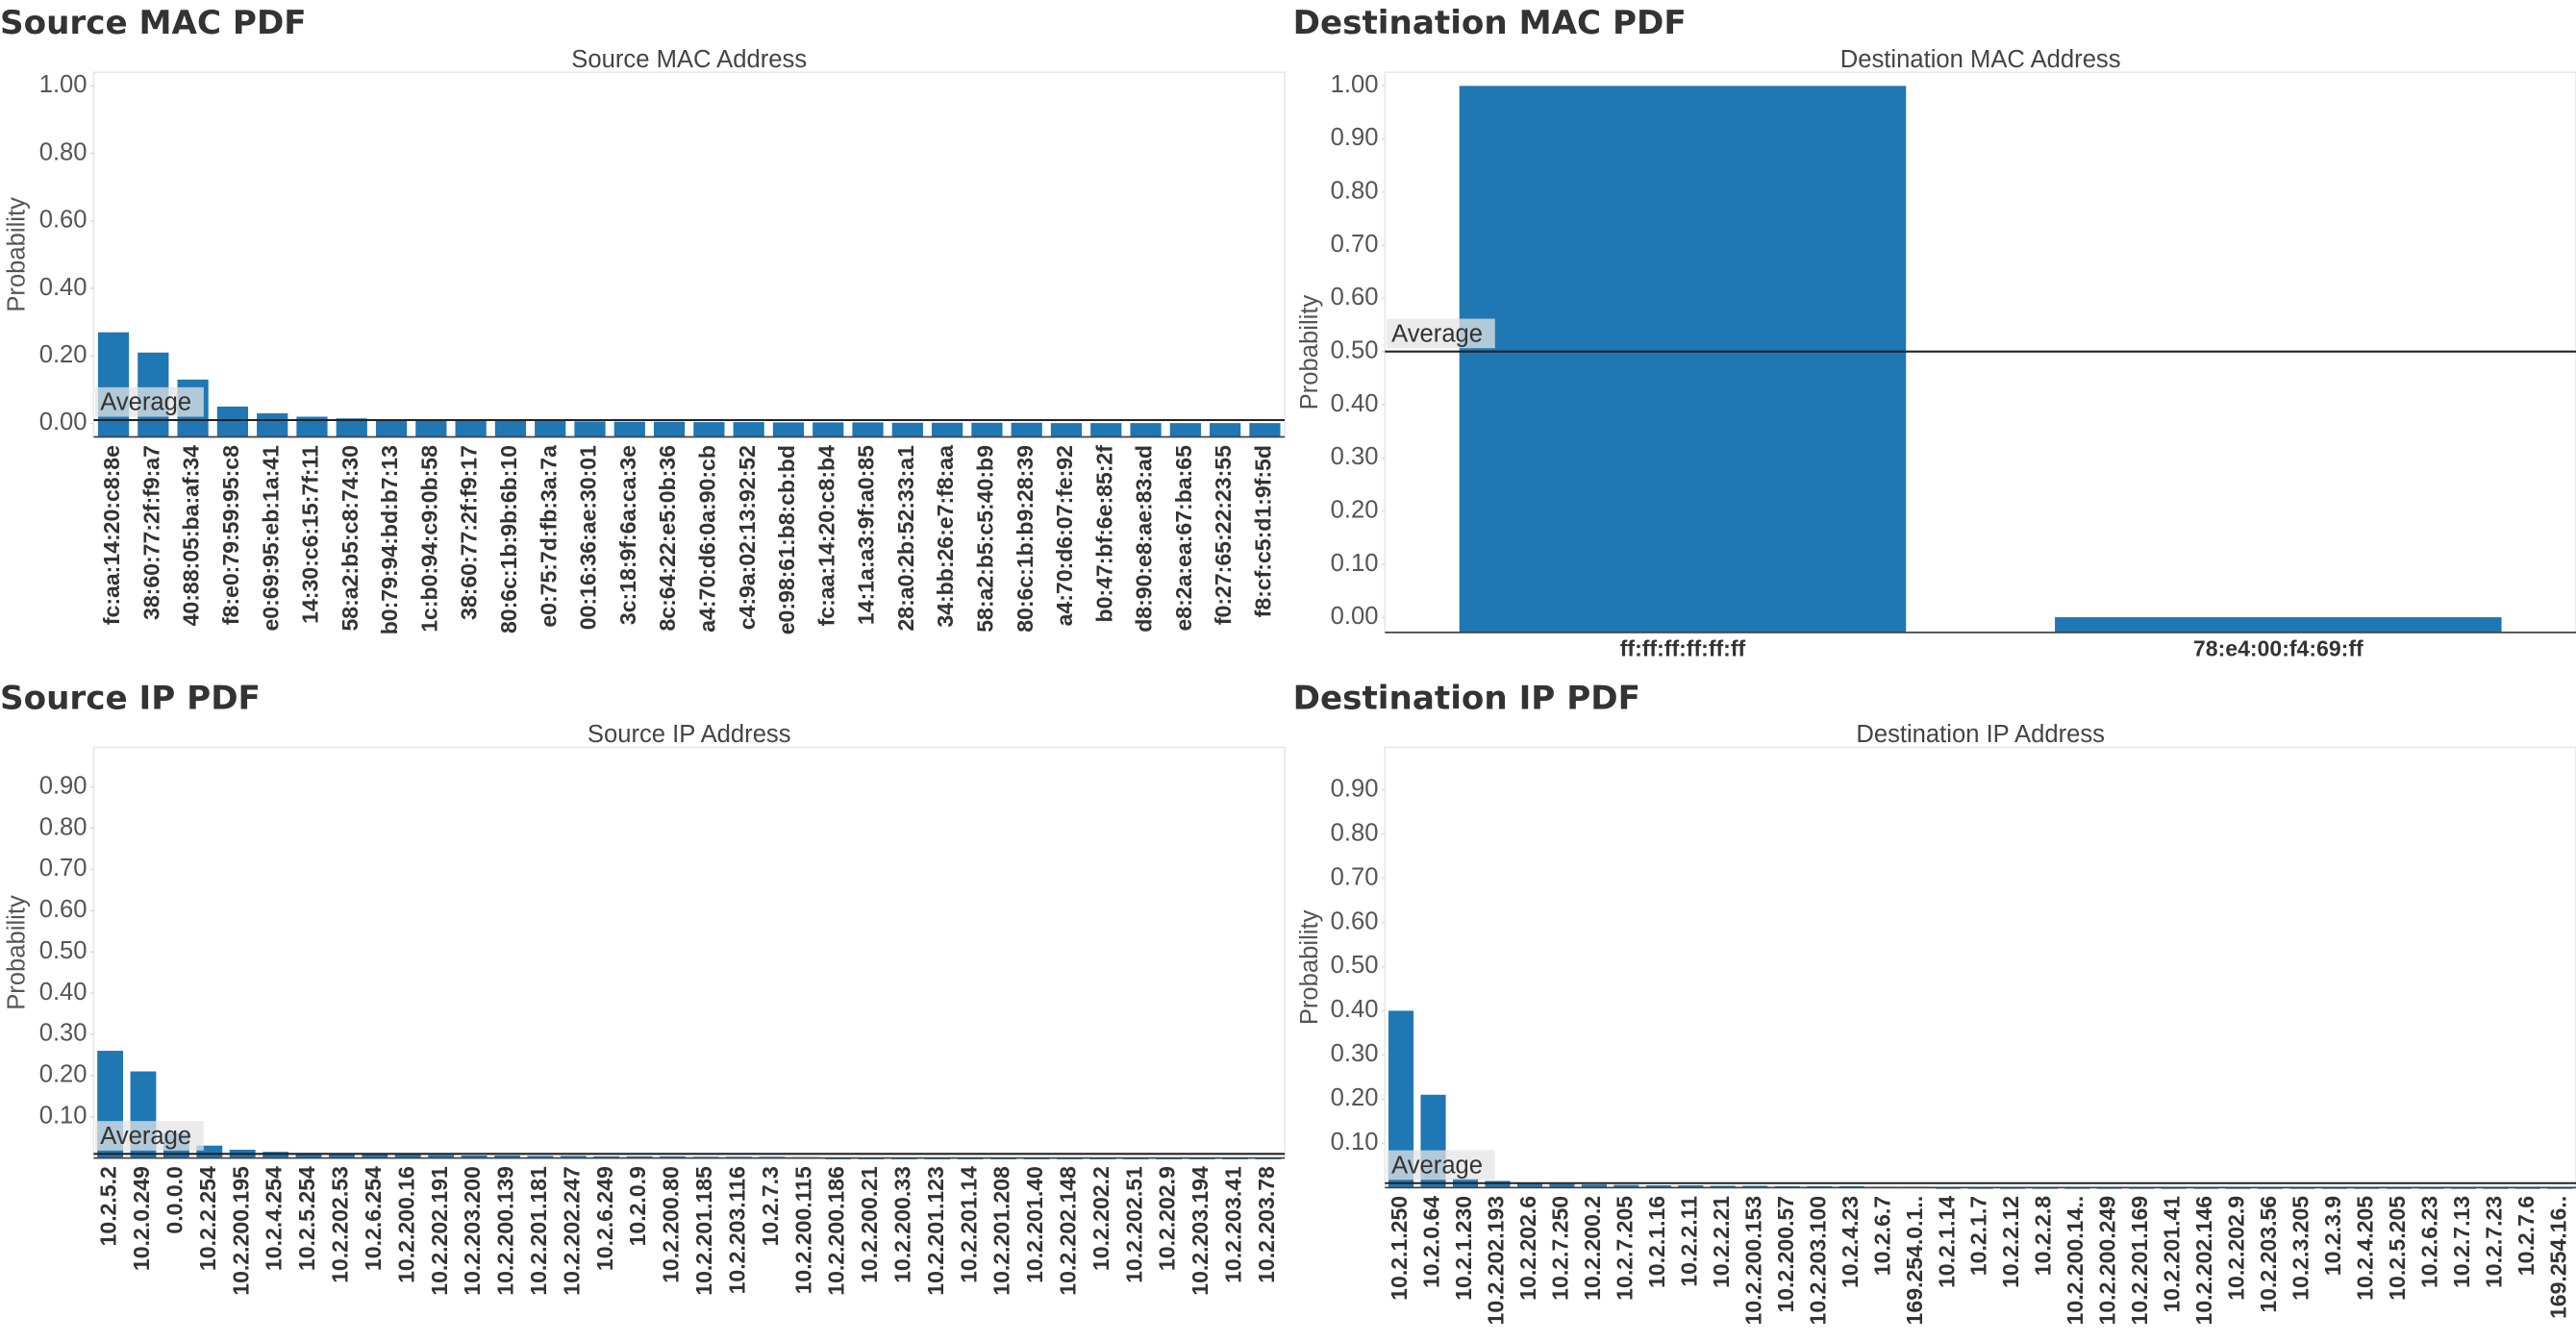  What do you see at coordinates (968, 1224) in the screenshot?
I see `x-tick-label: 10.2.201.14` at bounding box center [968, 1224].